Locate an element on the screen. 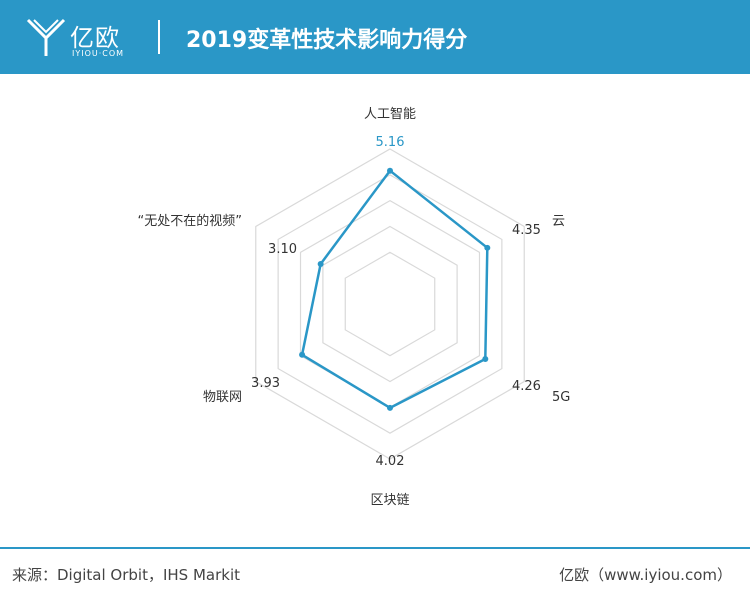  header-bar: 亿欧 IYIOU·COM 2019变革性技术影响力得分 is located at coordinates (375, 37).